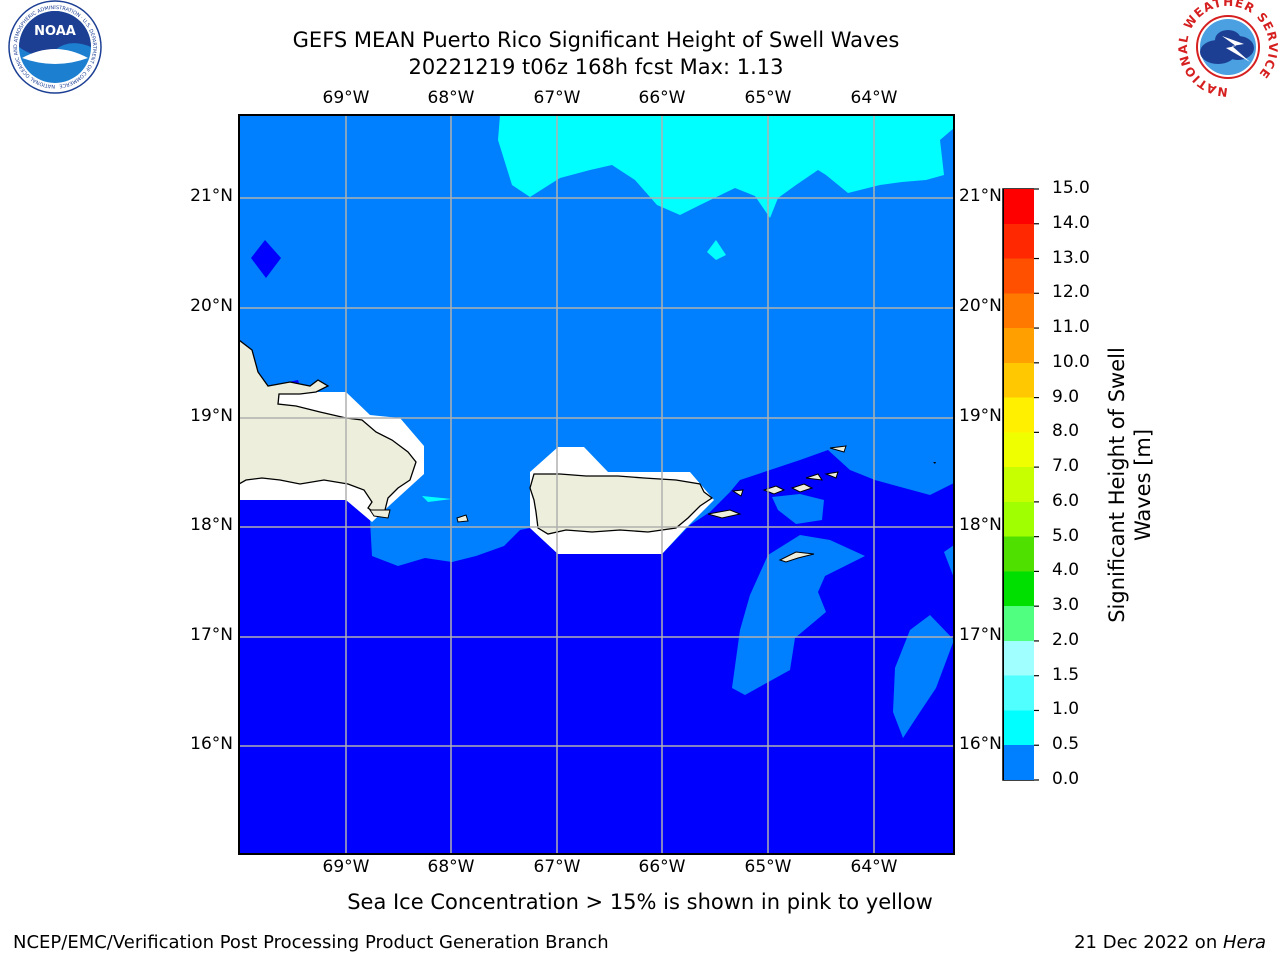 The image size is (1280, 960). Describe the element at coordinates (1227, 49) in the screenshot. I see `nws-logo: NATIONAL WEATHER SERVICE` at that location.